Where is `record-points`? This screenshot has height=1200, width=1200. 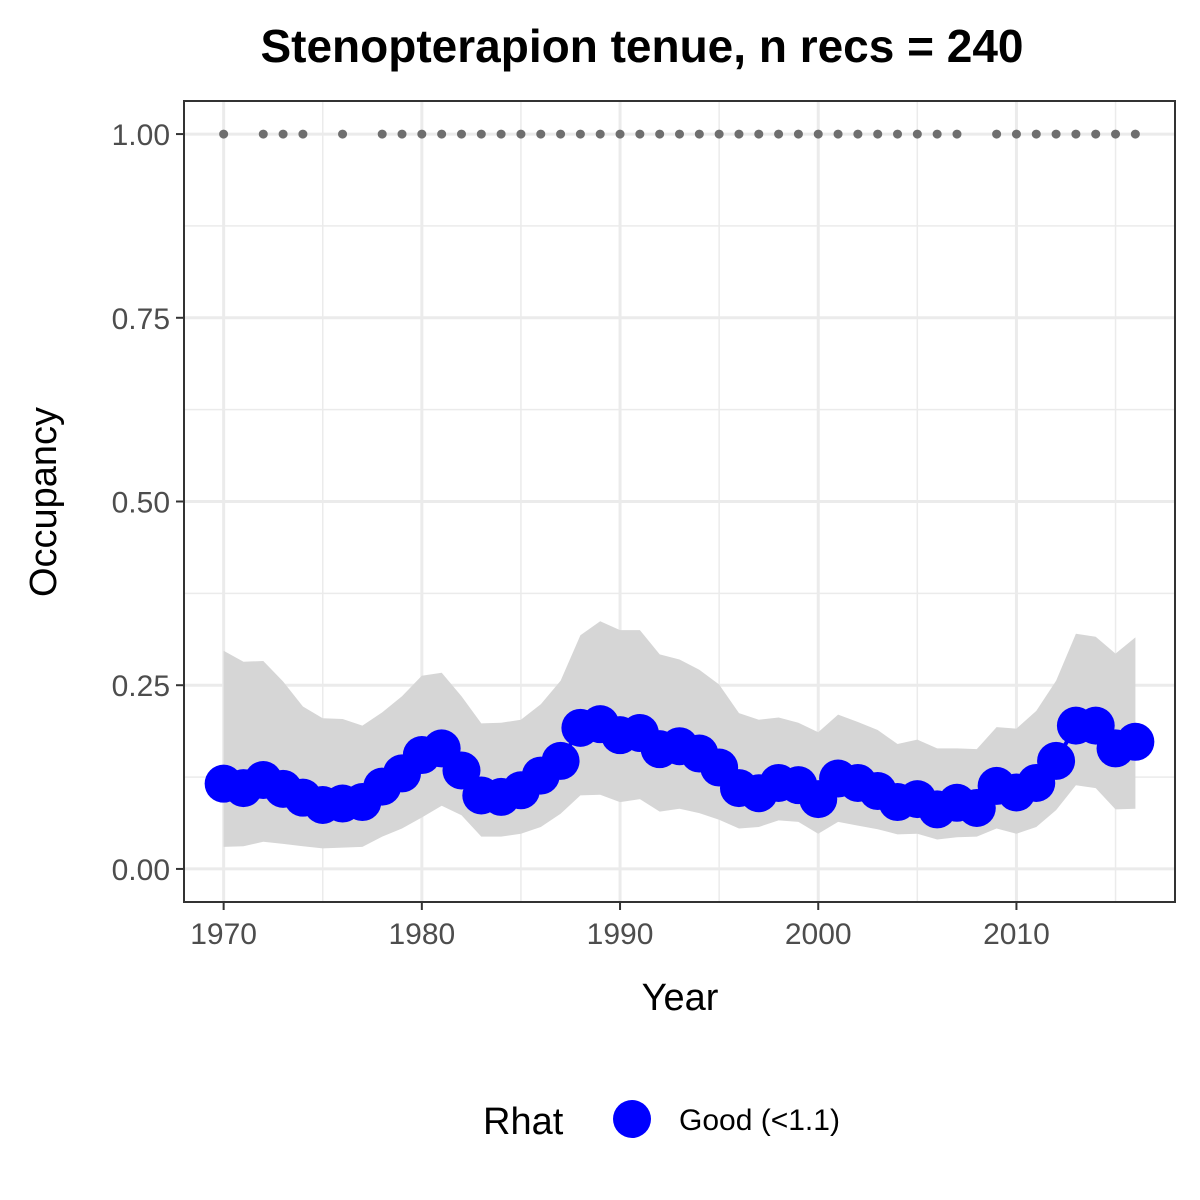
record-points is located at coordinates (679, 134).